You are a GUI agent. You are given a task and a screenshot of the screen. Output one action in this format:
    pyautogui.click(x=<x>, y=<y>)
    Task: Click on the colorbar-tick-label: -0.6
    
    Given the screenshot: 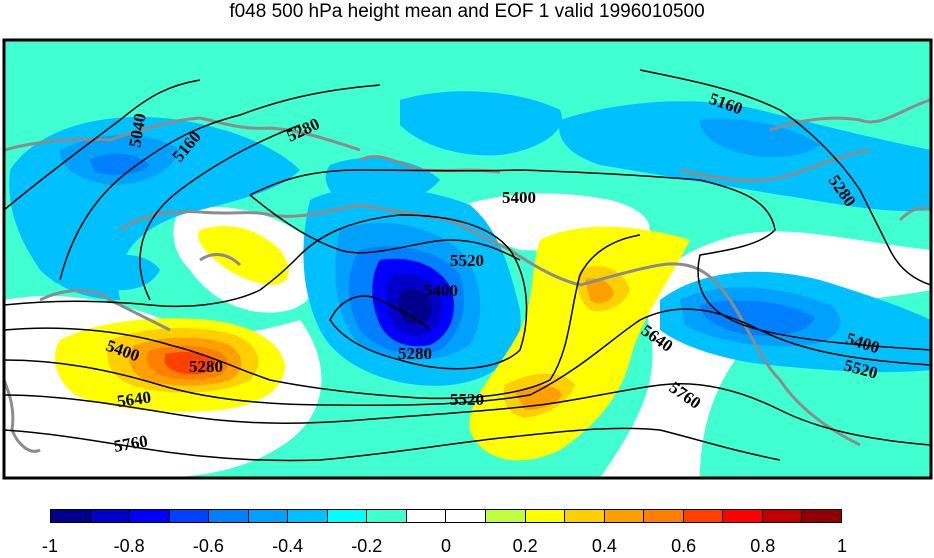 What is the action you would take?
    pyautogui.click(x=208, y=546)
    